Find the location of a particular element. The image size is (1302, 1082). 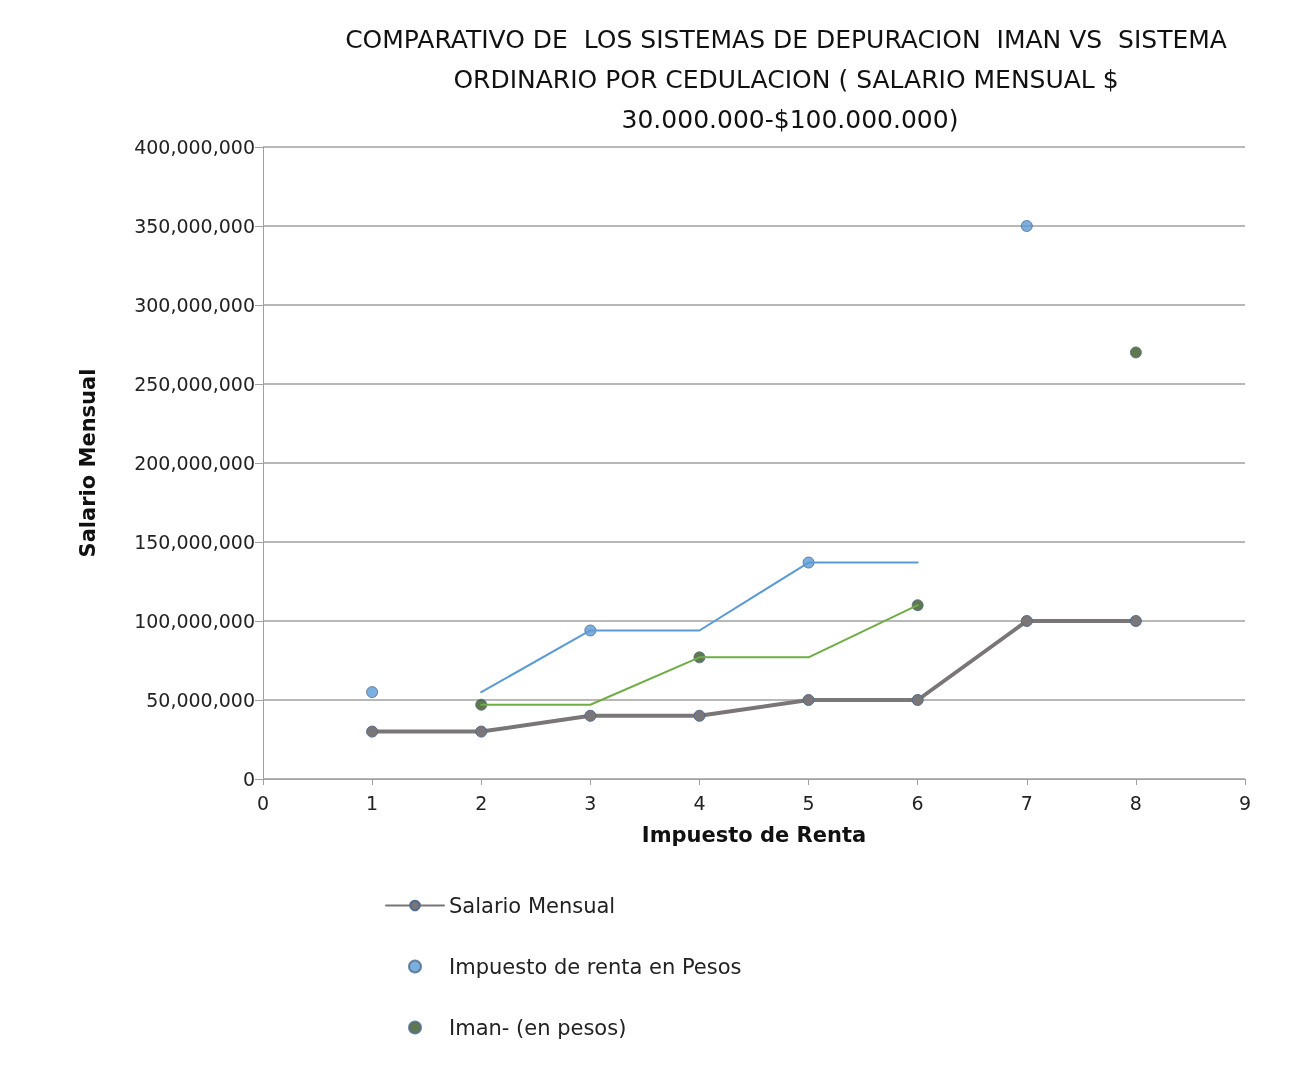

x-tick-label: 0 is located at coordinates (263, 802).